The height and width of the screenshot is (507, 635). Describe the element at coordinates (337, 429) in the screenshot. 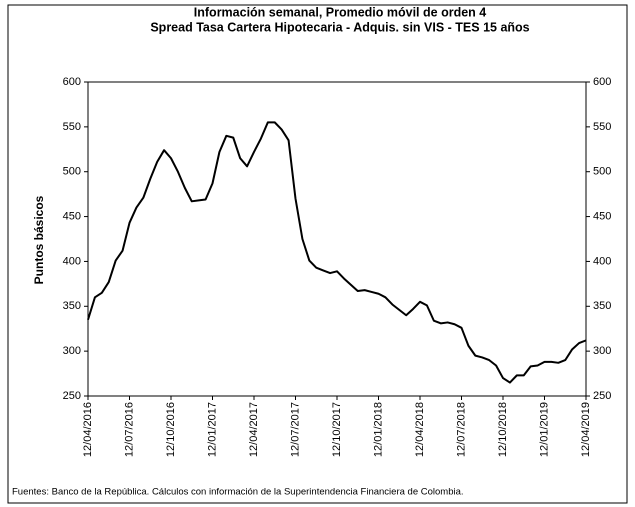

I see `x-tick-label: 12/10/2017` at that location.